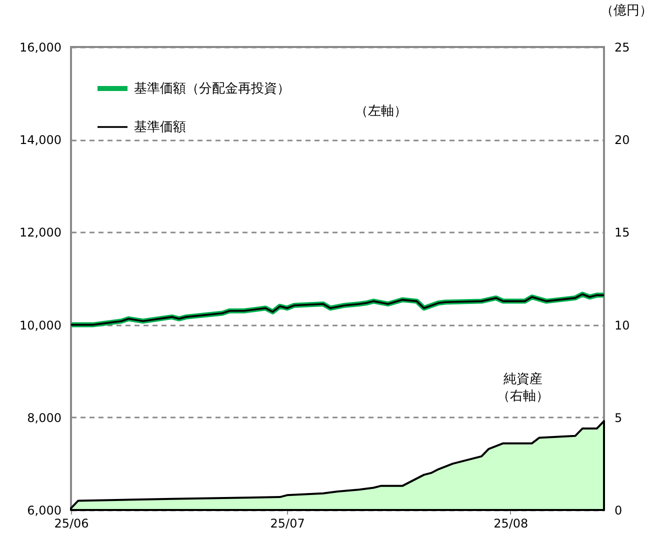 The image size is (656, 549). What do you see at coordinates (44, 511) in the screenshot?
I see `y-tick-label: 6,000` at bounding box center [44, 511].